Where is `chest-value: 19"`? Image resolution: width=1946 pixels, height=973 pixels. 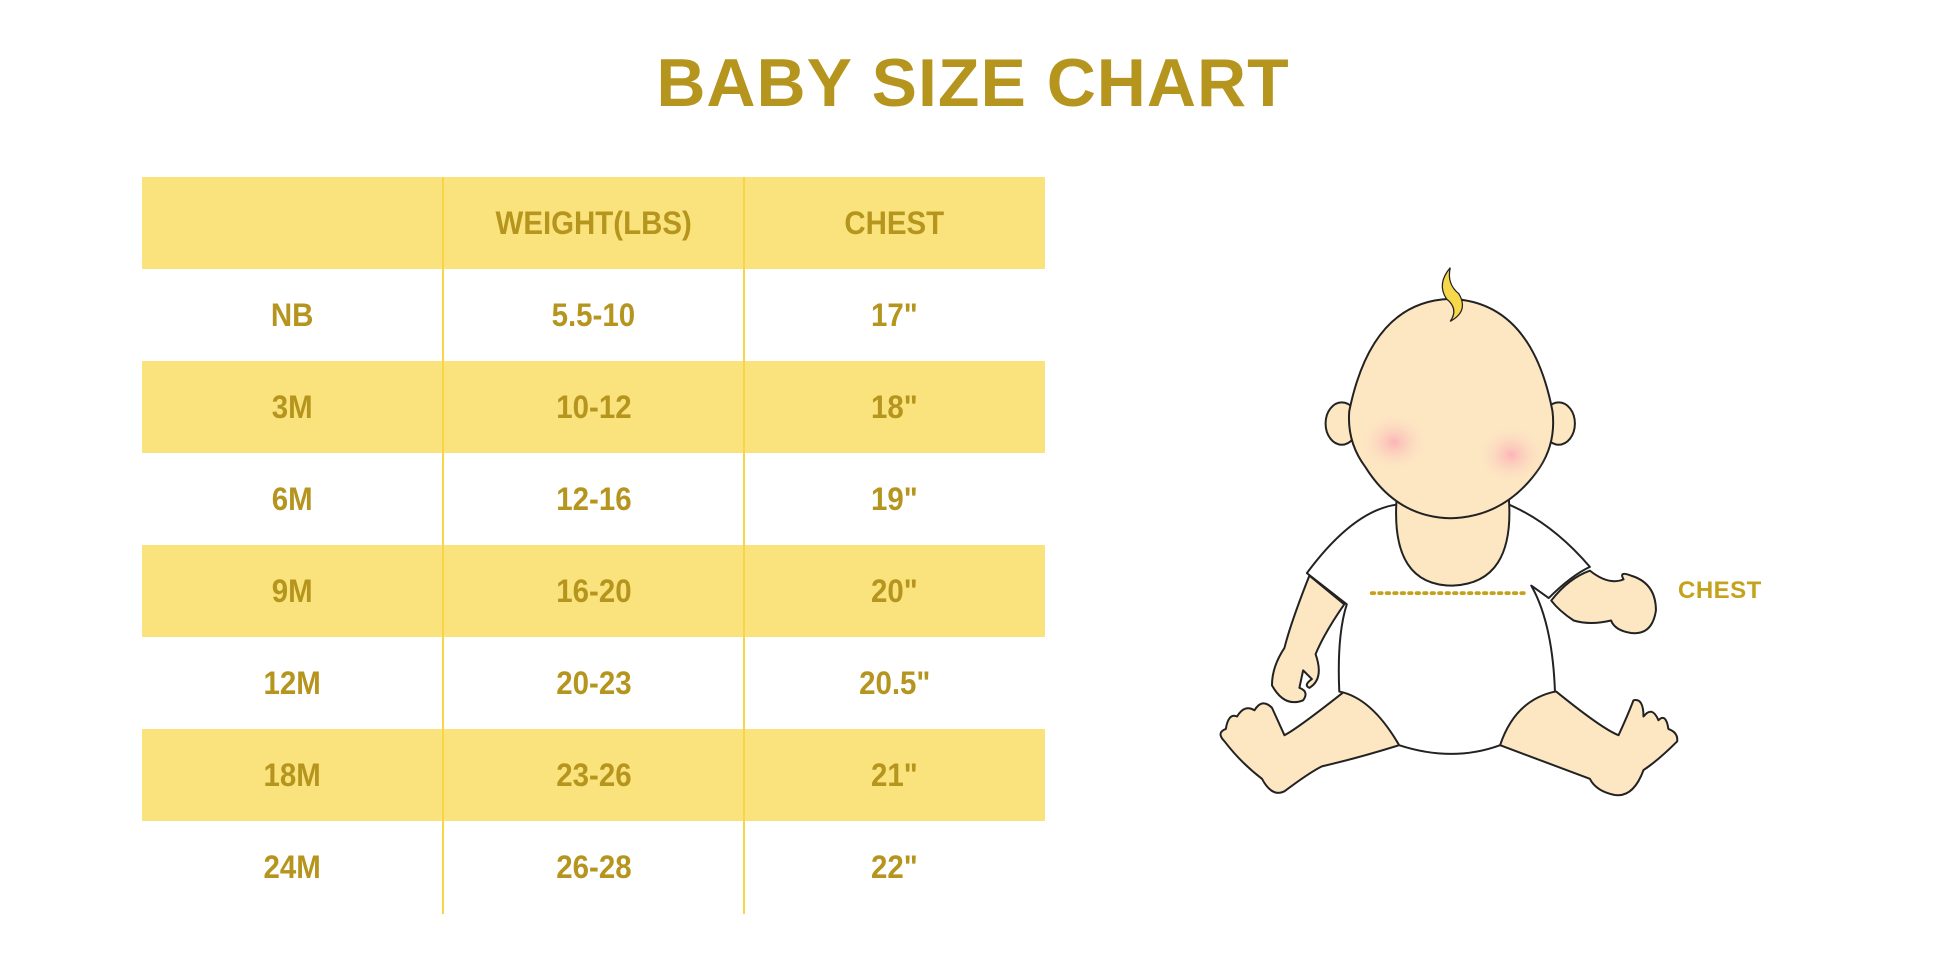
chest-value: 19" is located at coordinates (894, 498).